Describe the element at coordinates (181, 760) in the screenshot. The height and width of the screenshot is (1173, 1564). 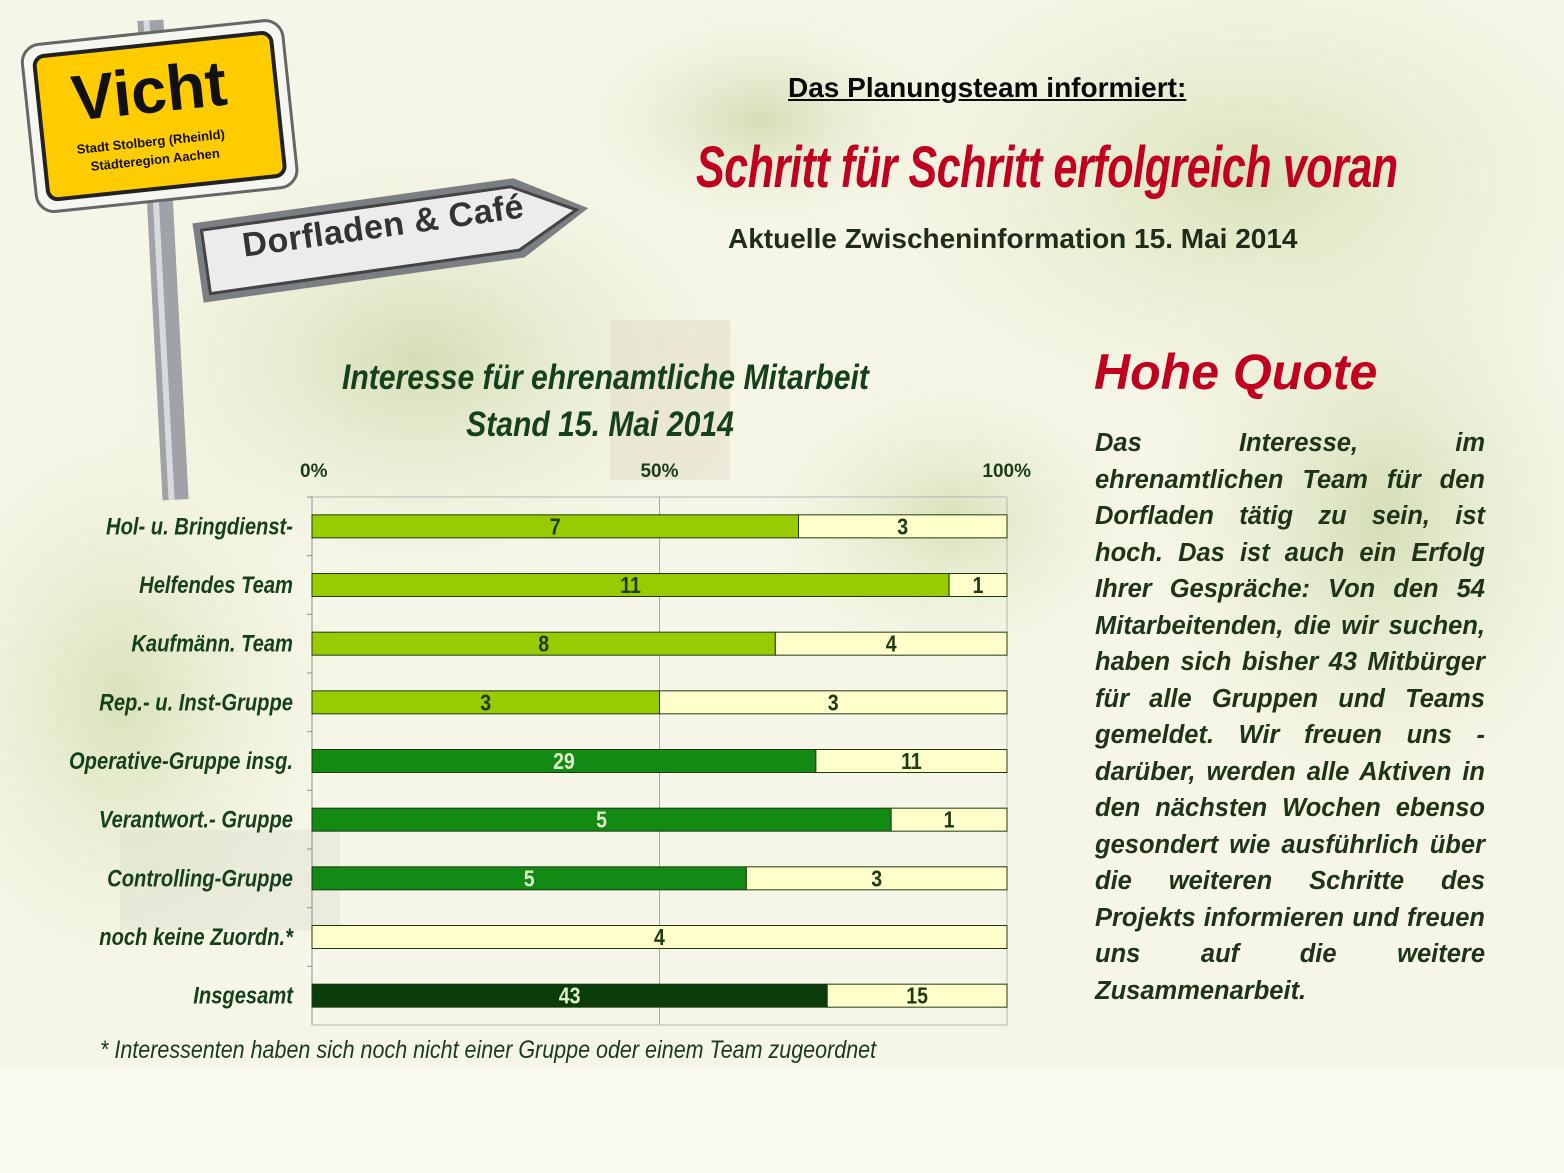
I see `category-label: Operative-Gruppe insg.` at that location.